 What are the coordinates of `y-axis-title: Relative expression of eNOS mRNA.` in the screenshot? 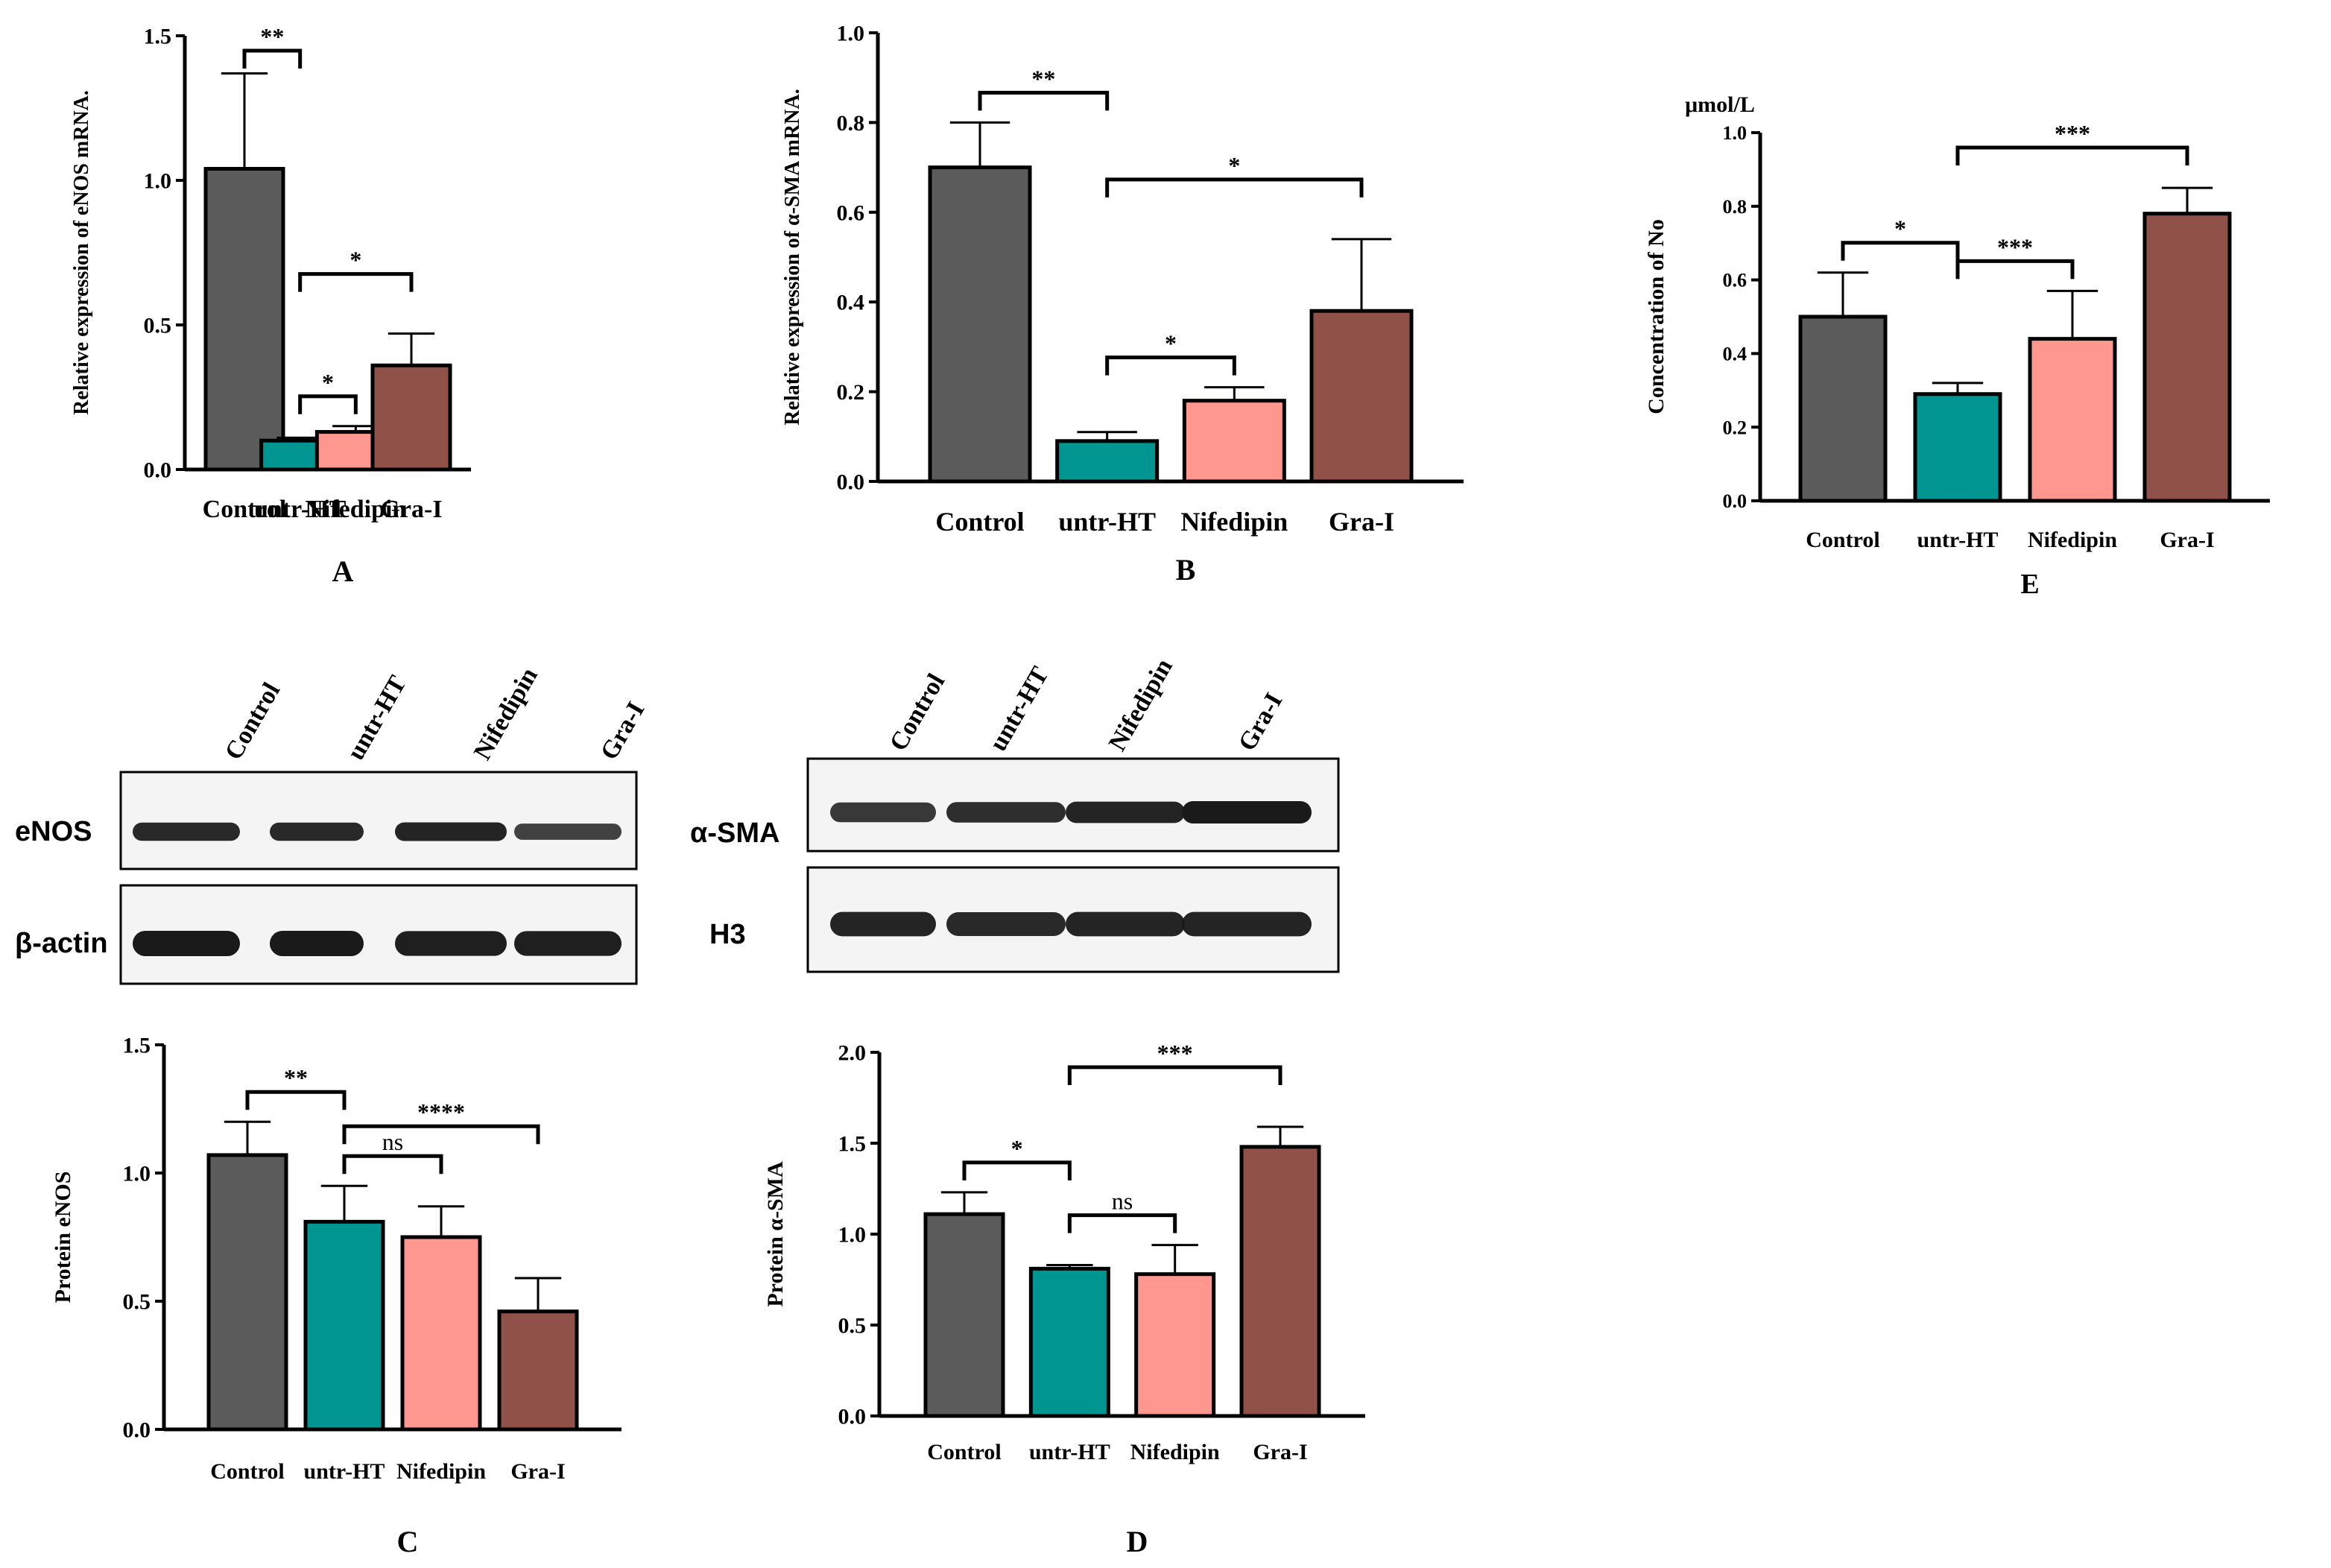 It's located at (81, 253).